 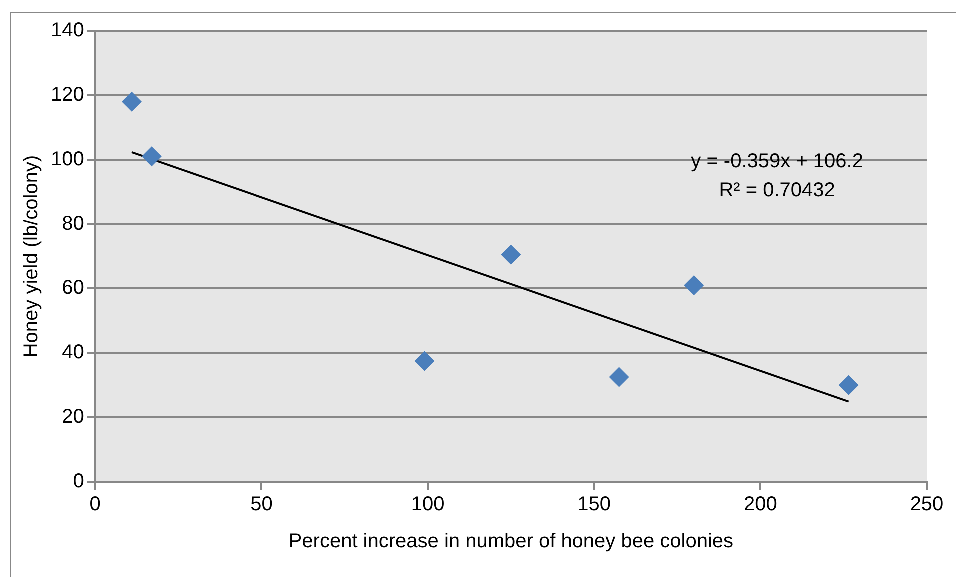 I want to click on x-tick-label: 250, so click(x=927, y=505).